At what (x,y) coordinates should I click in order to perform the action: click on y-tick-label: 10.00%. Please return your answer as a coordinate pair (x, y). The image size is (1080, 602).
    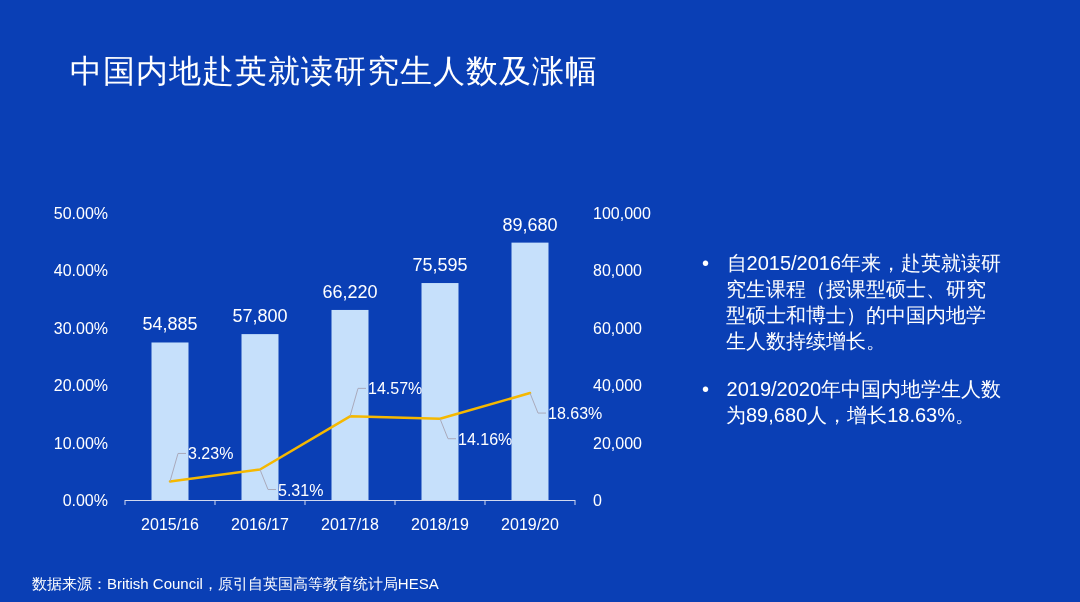
    Looking at the image, I should click on (80, 443).